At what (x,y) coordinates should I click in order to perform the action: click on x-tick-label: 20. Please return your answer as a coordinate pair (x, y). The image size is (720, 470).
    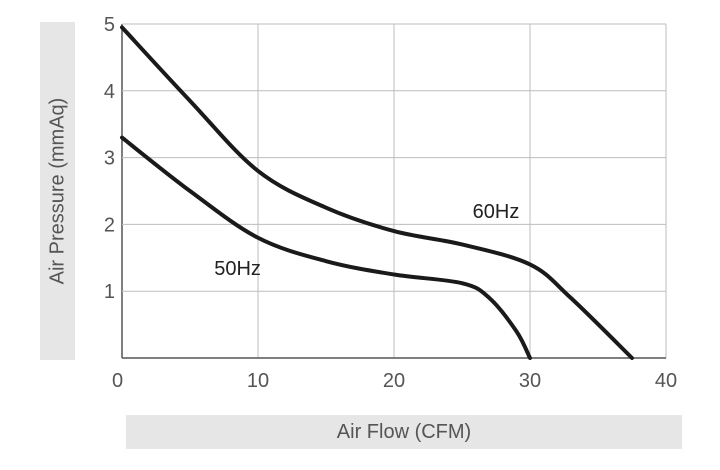
    Looking at the image, I should click on (394, 381).